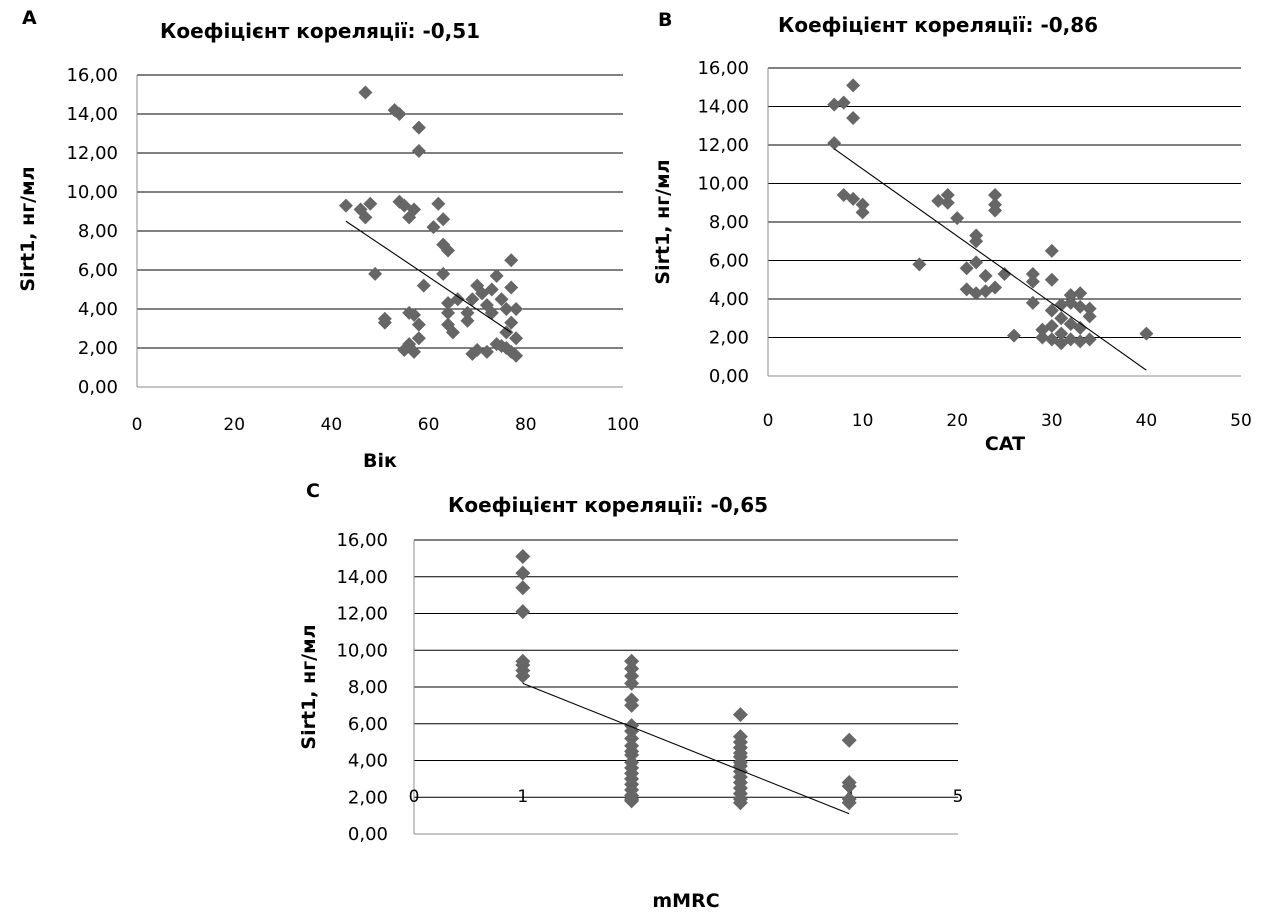 This screenshot has height=914, width=1266. I want to click on x-tick-label: 30, so click(1052, 421).